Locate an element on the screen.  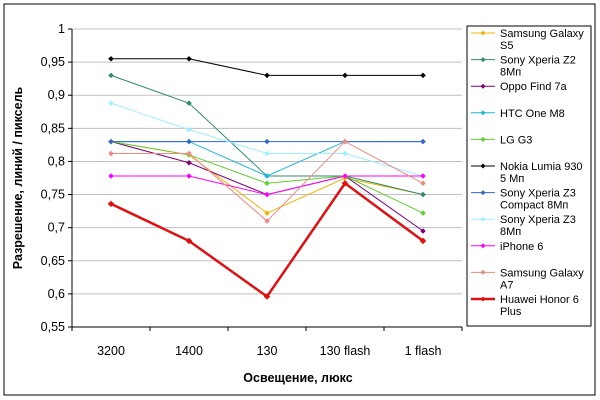
legend-label: Nokia Lumia 930 is located at coordinates (541, 167).